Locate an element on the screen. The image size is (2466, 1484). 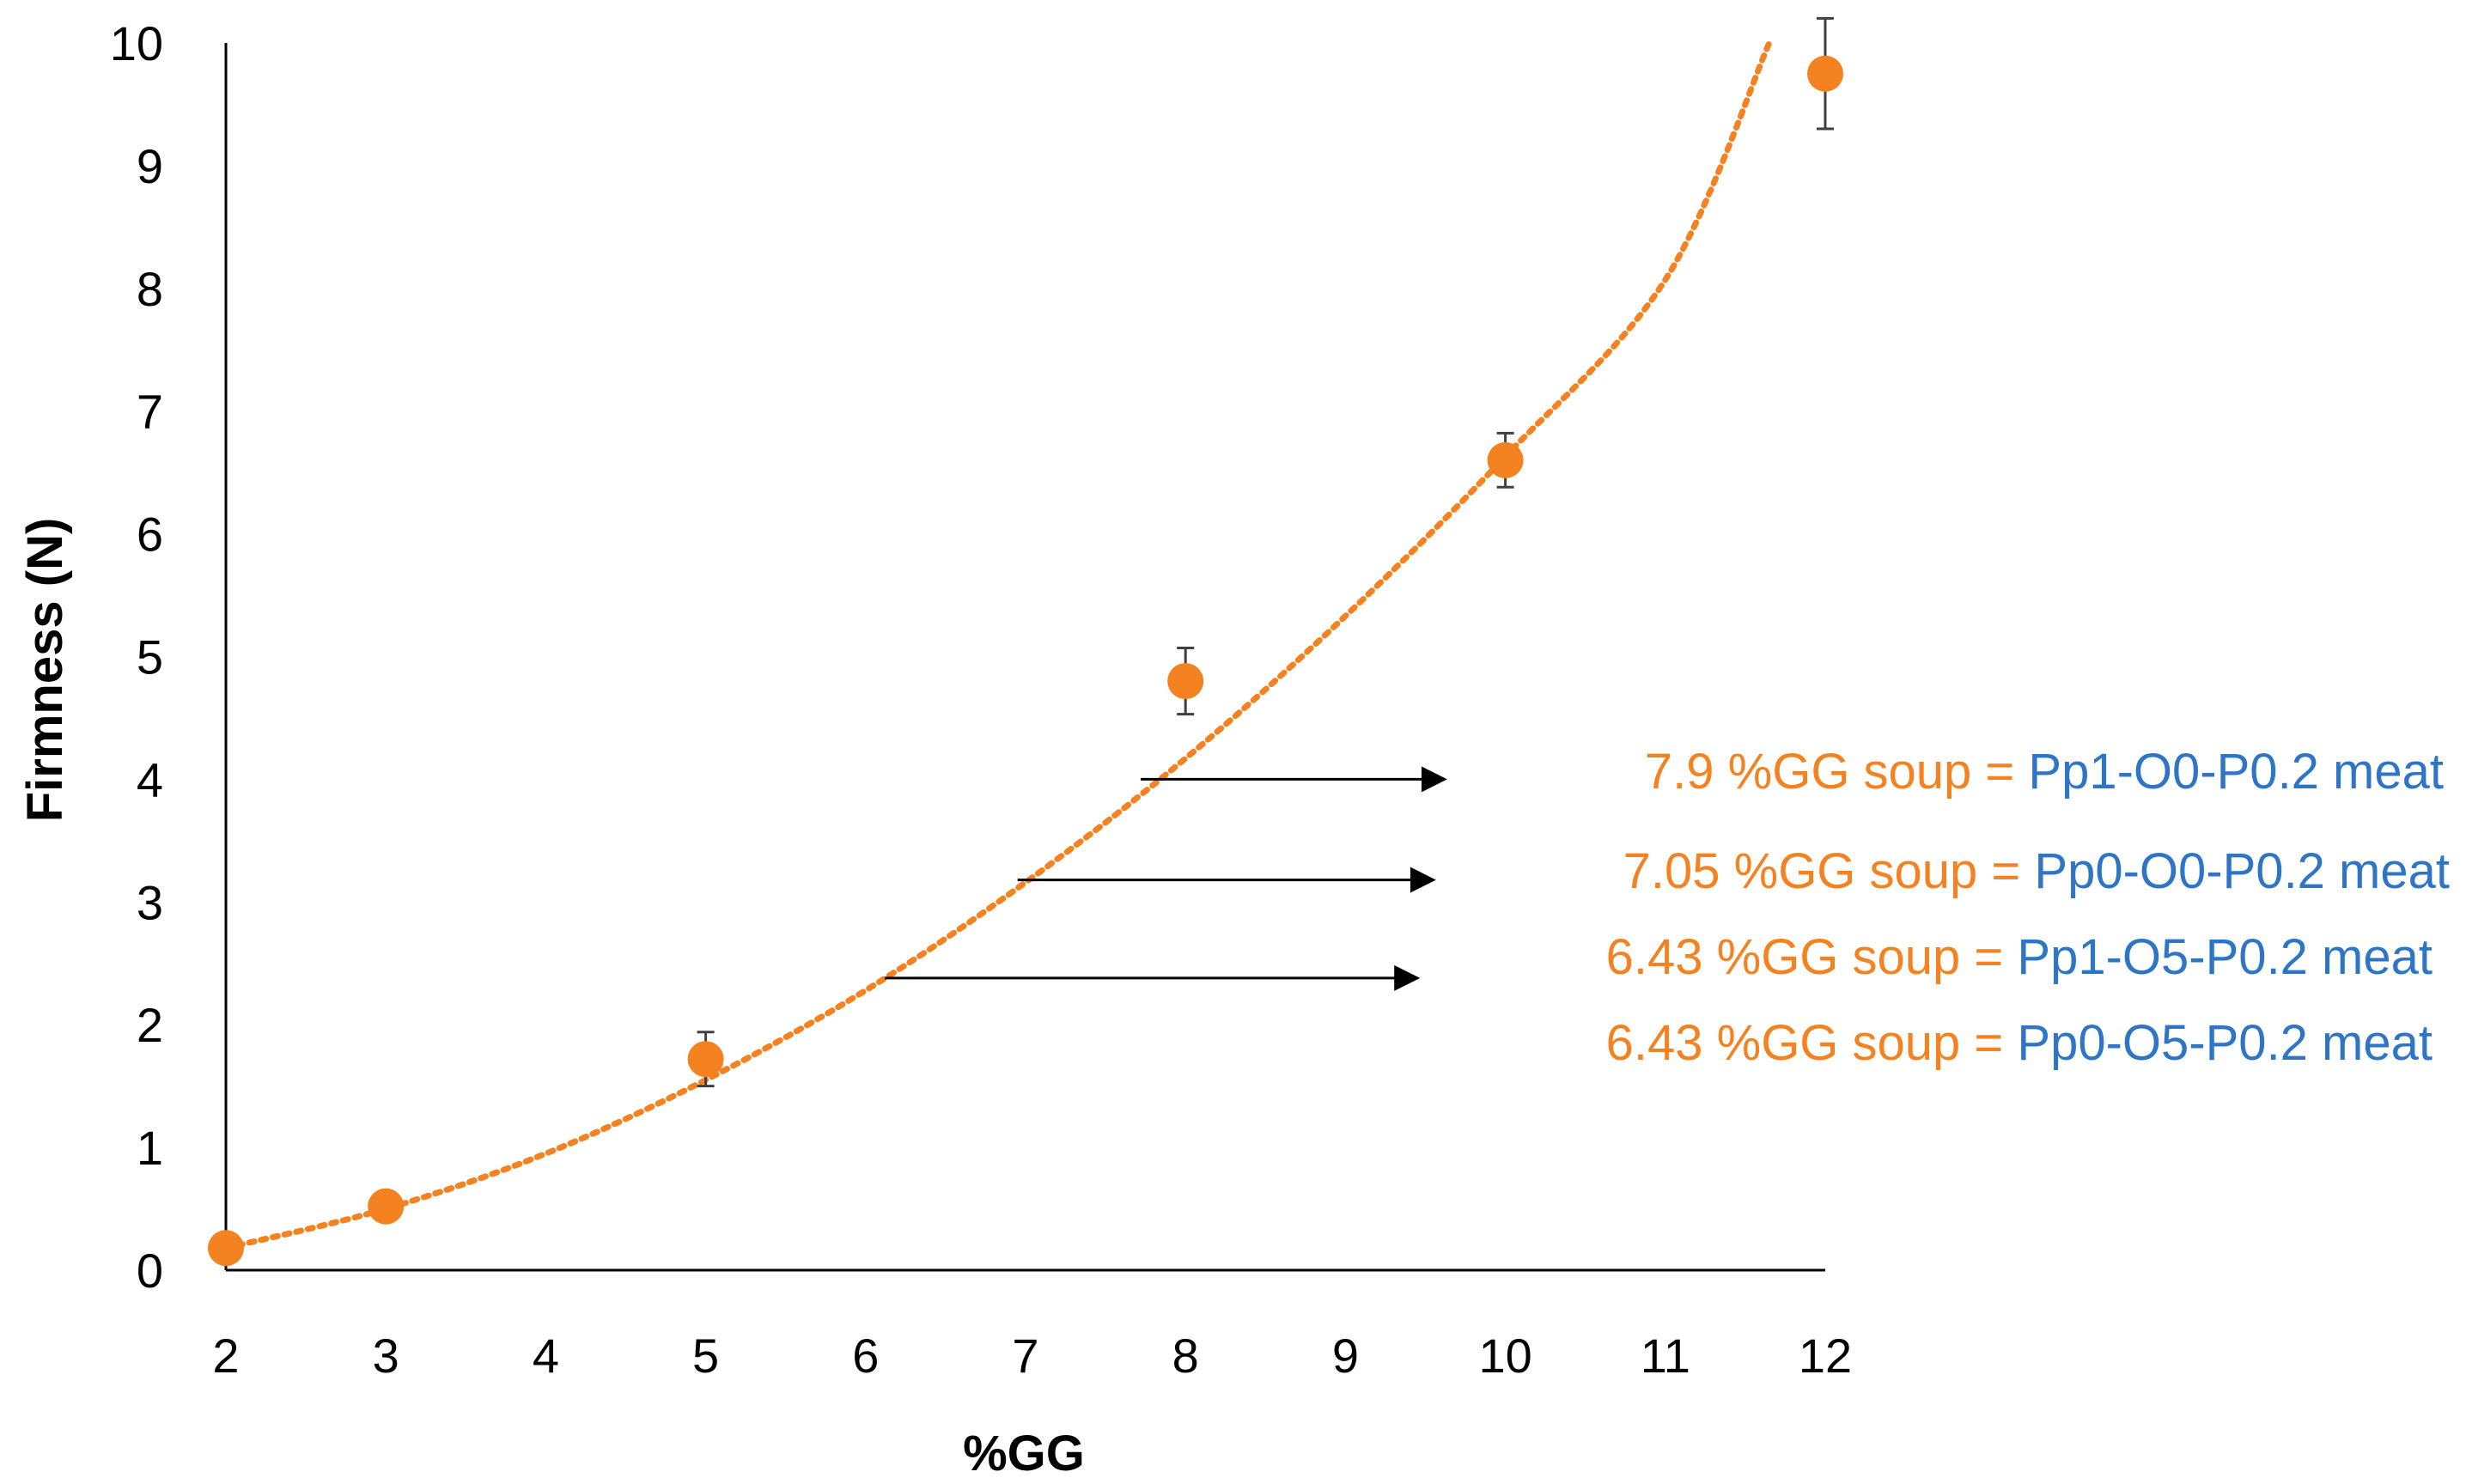
x-tick-labels: 2 3 4 5 6 7 8 9 10 11 12 is located at coordinates (1032, 1356).